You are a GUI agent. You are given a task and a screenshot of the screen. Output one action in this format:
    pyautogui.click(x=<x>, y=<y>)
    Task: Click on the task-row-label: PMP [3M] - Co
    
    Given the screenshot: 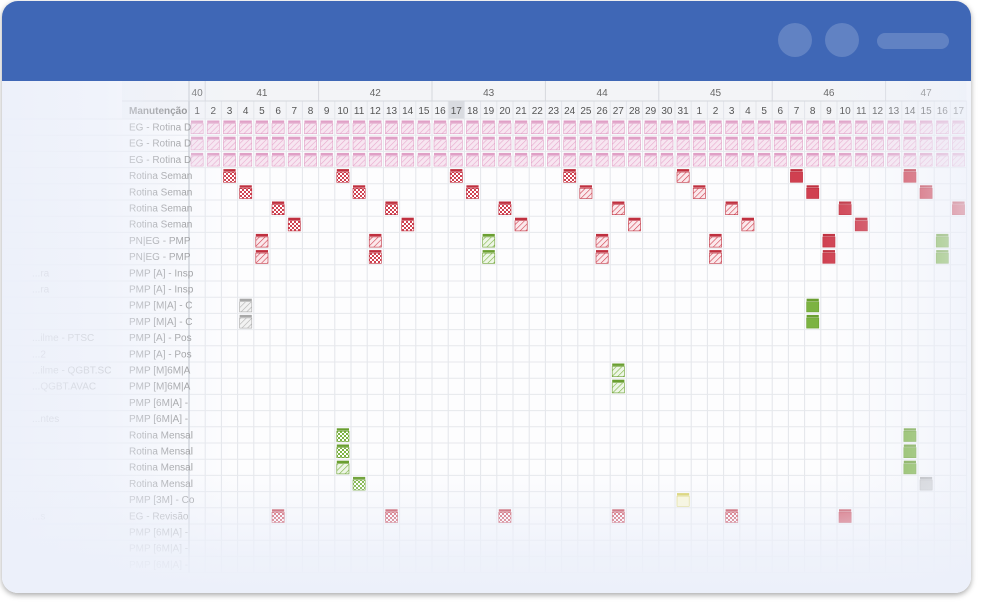 What is the action you would take?
    pyautogui.click(x=162, y=500)
    